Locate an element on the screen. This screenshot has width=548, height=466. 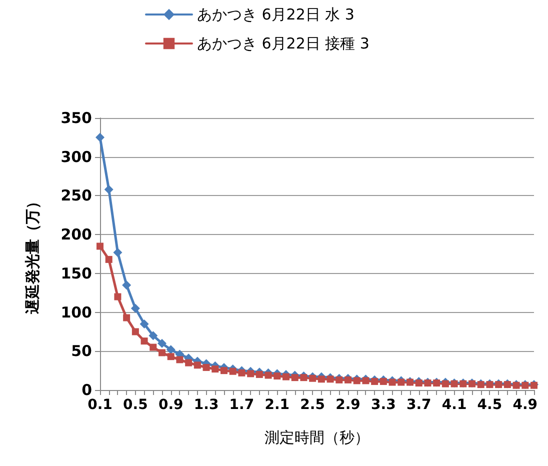
x-tick-label: 0.9 is located at coordinates (171, 405).